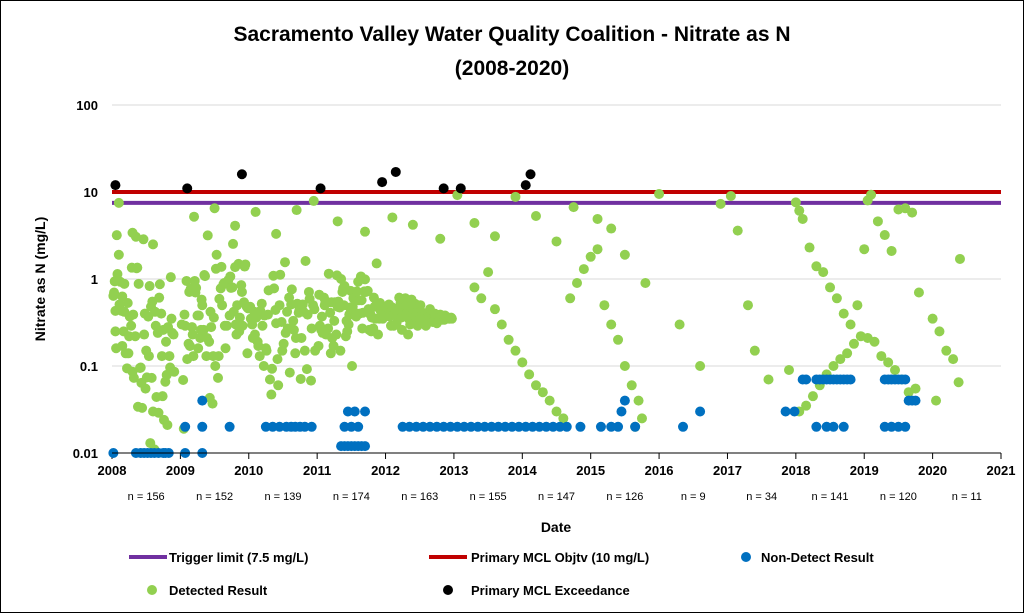 The image size is (1024, 613). What do you see at coordinates (218, 590) in the screenshot?
I see `legend-detected-label: Detected Result` at bounding box center [218, 590].